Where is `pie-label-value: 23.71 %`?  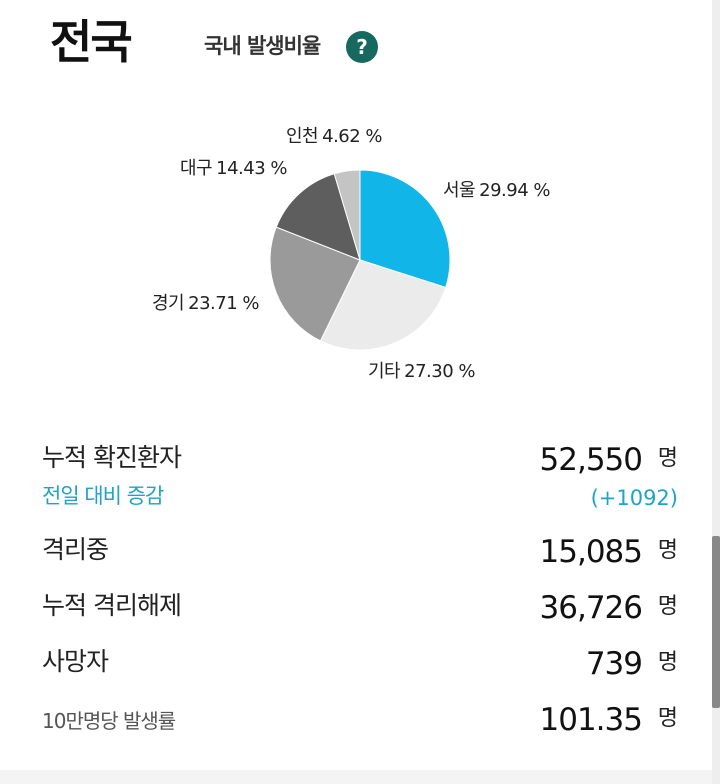
pie-label-value: 23.71 % is located at coordinates (223, 303).